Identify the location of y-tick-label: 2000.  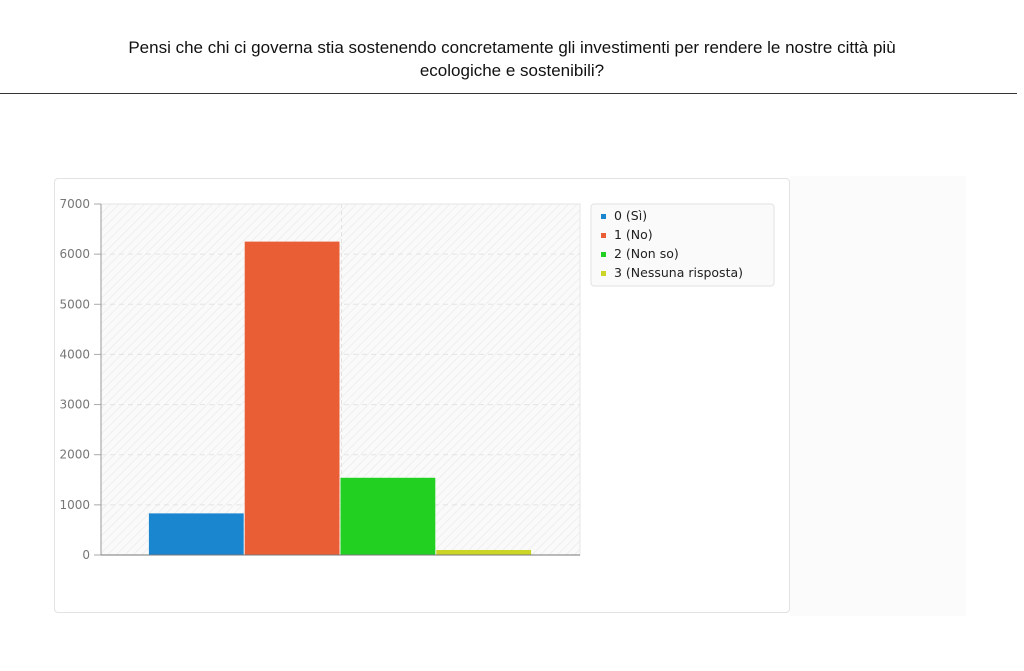
(74, 455).